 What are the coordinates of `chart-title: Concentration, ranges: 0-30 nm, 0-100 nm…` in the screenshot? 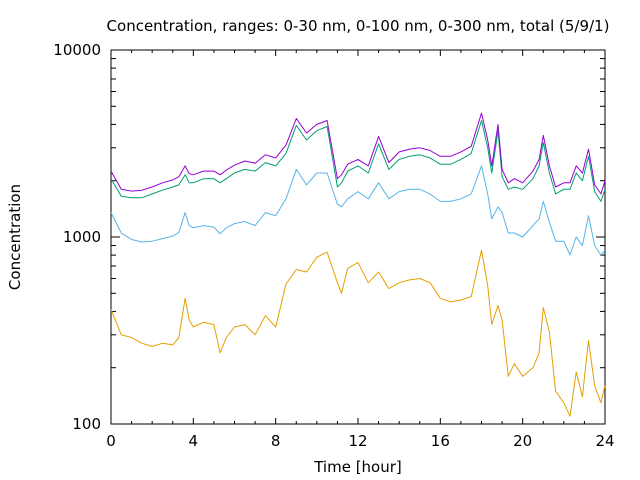 It's located at (358, 26).